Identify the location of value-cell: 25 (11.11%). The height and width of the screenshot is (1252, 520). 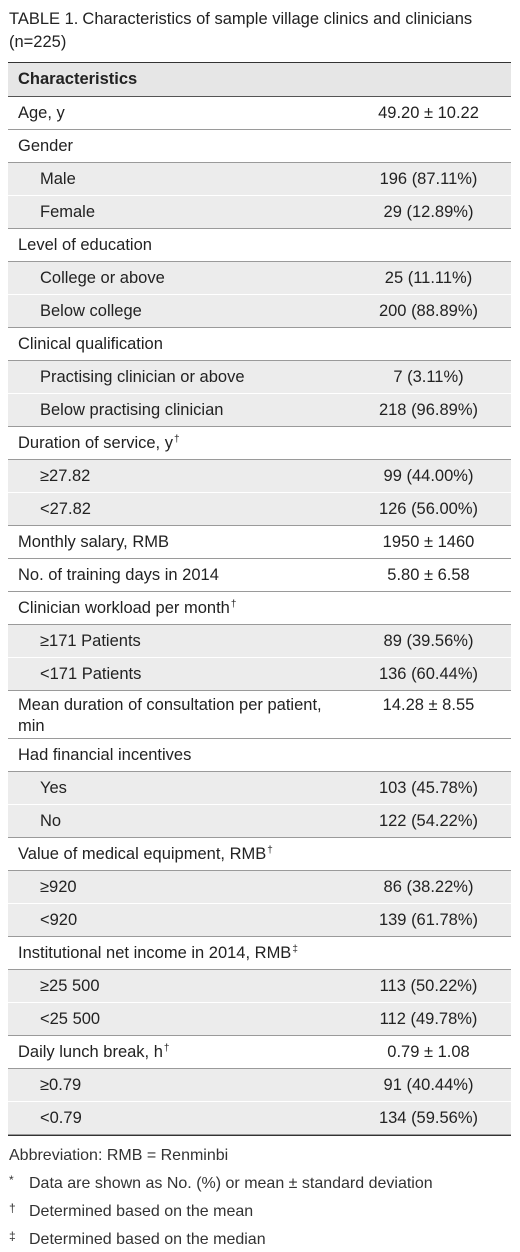
(428, 278).